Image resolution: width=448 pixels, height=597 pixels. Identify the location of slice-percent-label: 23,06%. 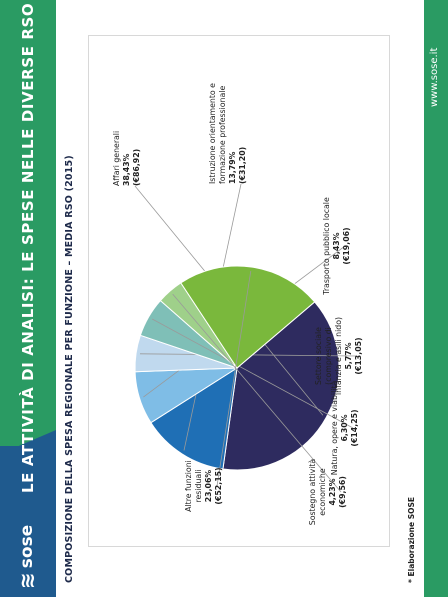
(208, 486).